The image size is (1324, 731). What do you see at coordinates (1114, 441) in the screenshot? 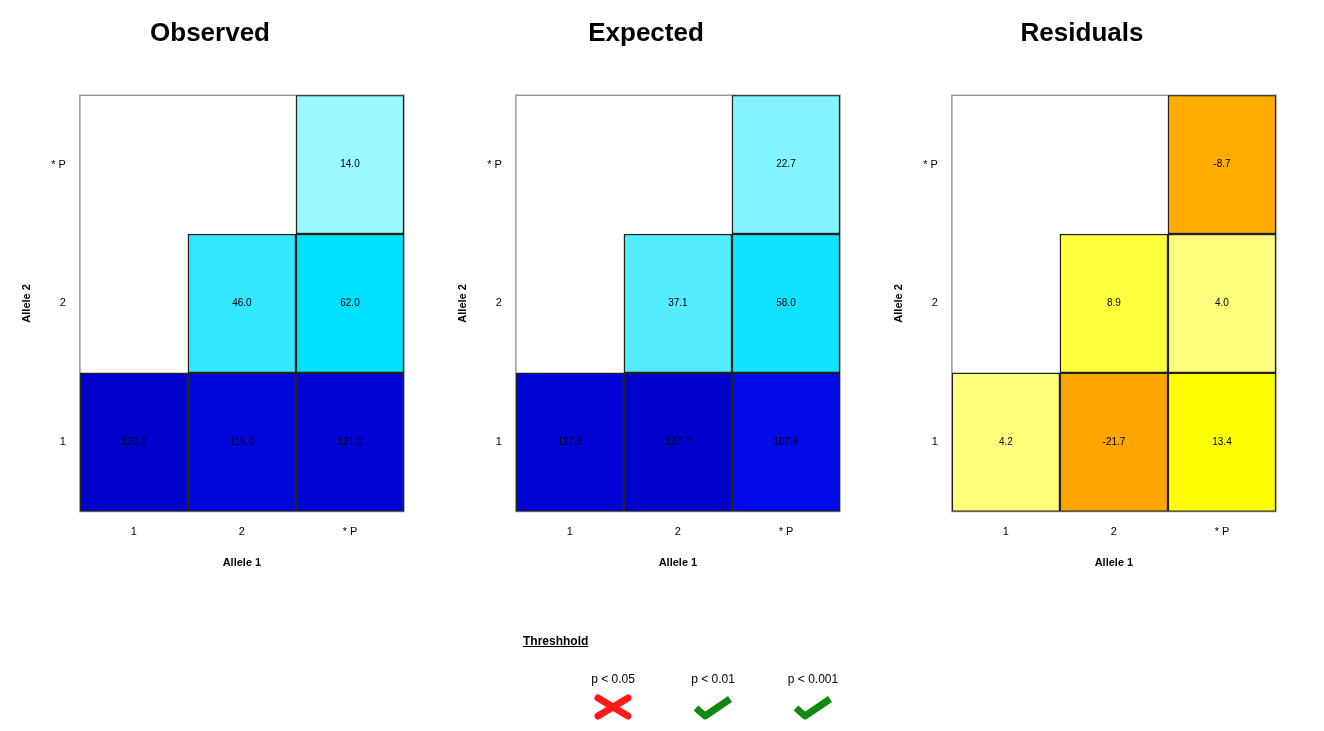
I see `data-label: -21.7` at bounding box center [1114, 441].